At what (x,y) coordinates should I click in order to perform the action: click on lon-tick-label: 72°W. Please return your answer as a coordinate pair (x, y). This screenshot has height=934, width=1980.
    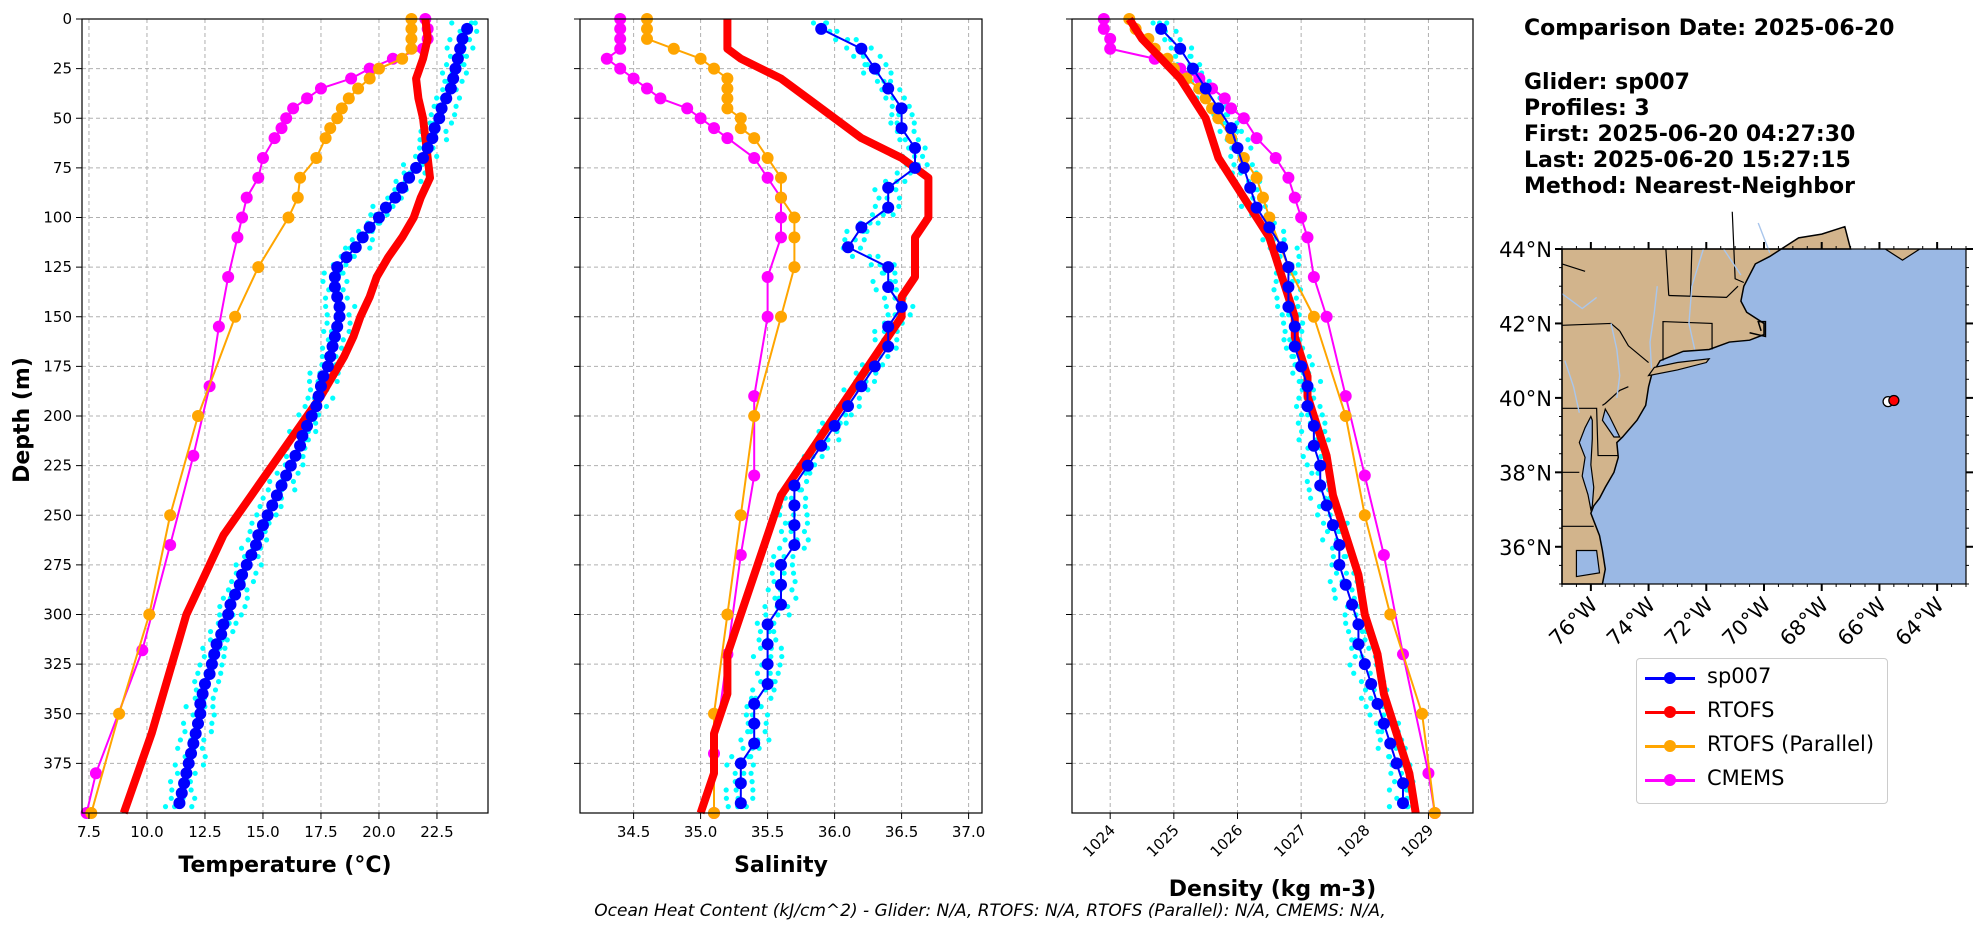
    Looking at the image, I should click on (1689, 621).